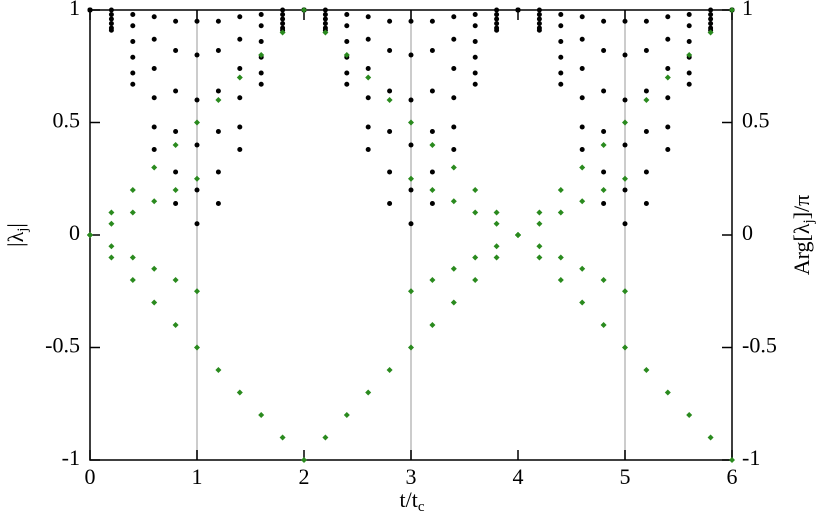  Describe the element at coordinates (747, 232) in the screenshot. I see `y2-tick-label: 0` at that location.